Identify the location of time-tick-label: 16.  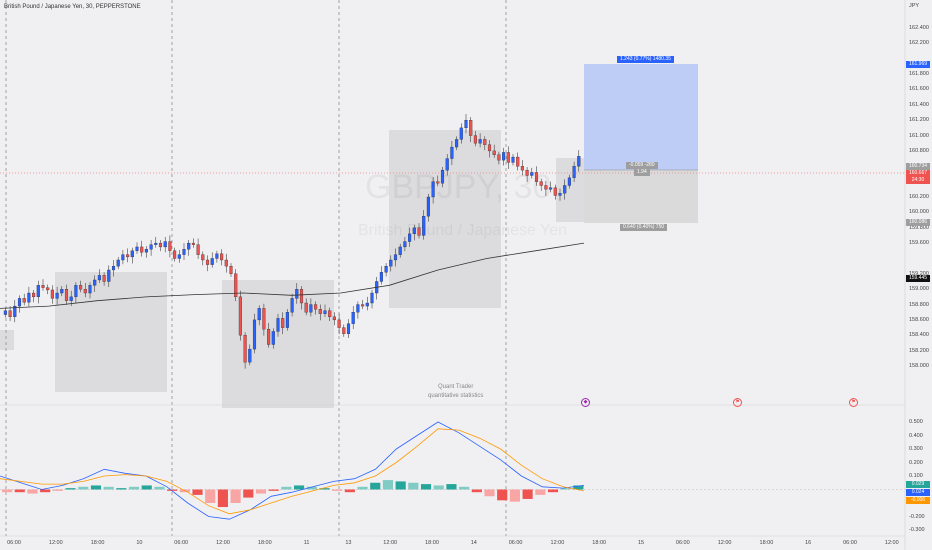
(808, 543).